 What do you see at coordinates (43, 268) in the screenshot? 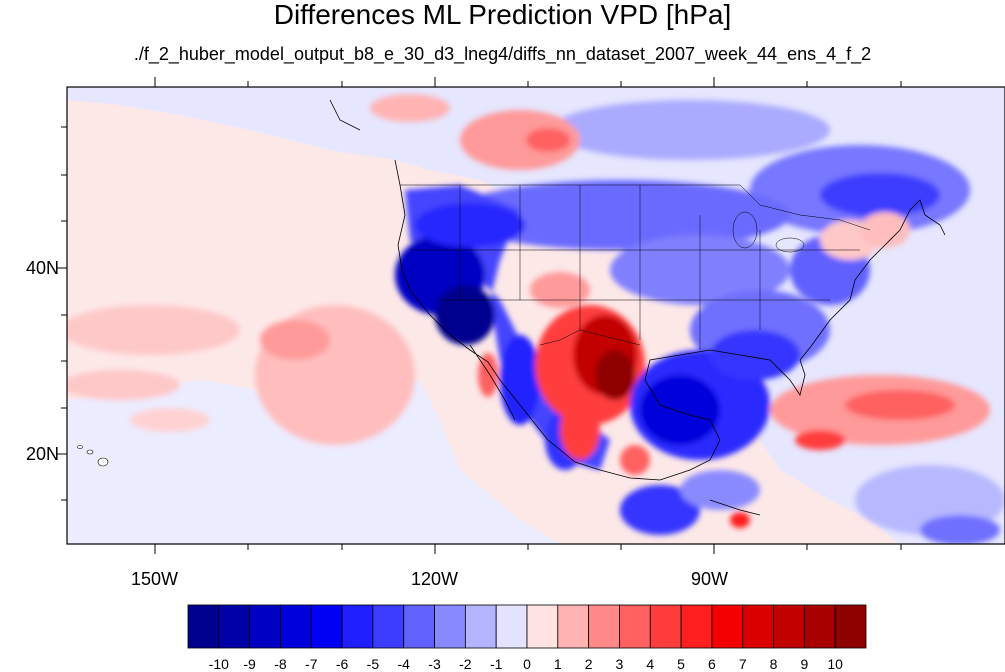
I see `lat-label-40n: 40N` at bounding box center [43, 268].